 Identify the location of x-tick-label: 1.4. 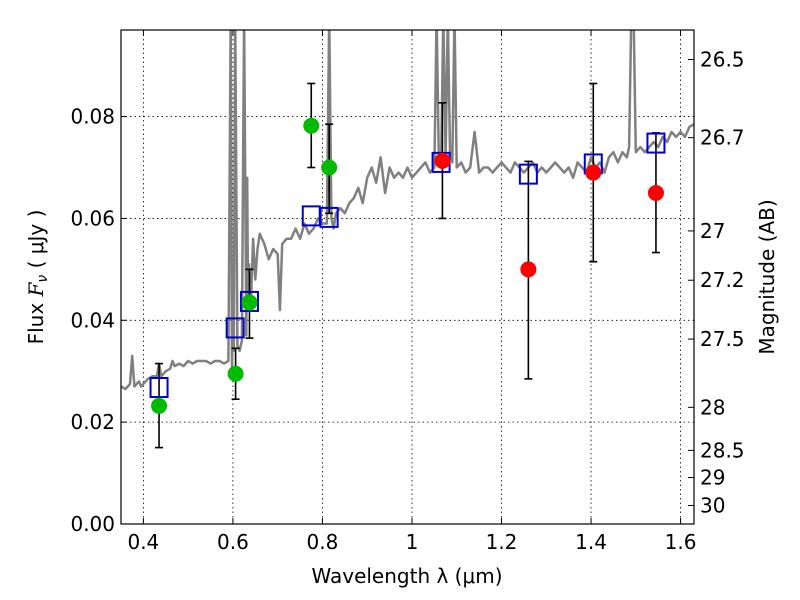
(591, 542).